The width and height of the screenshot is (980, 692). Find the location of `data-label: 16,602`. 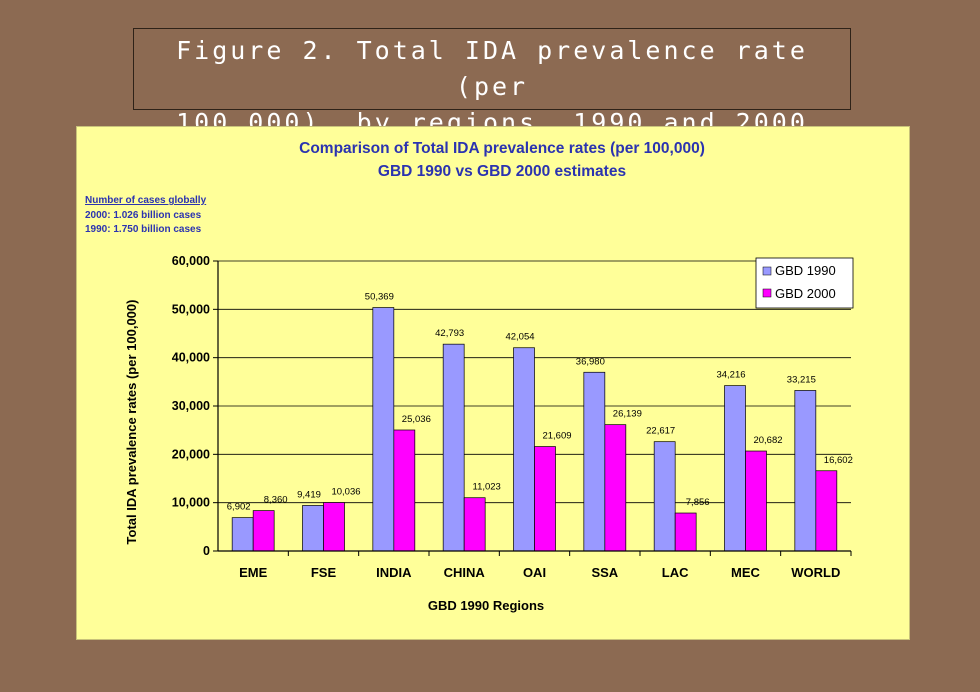

data-label: 16,602 is located at coordinates (838, 460).